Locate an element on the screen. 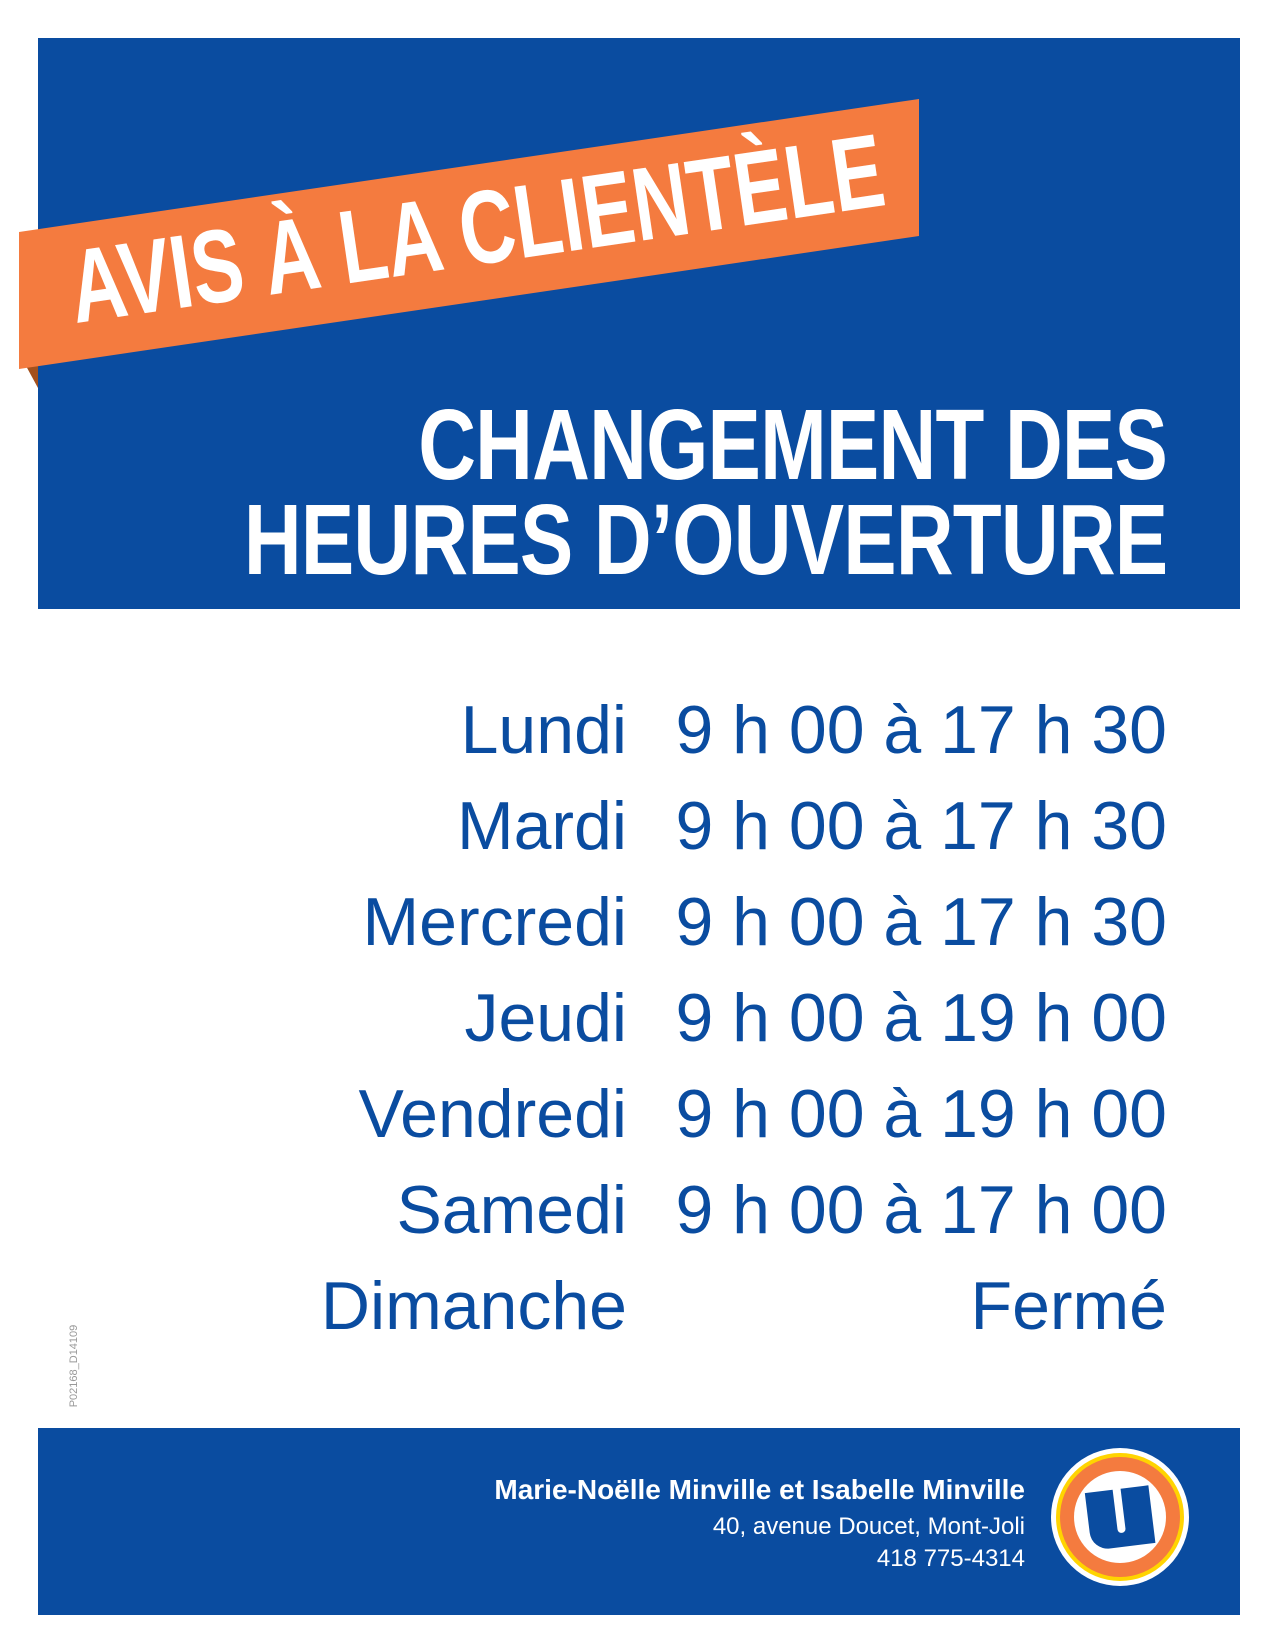  schedule-row: Samedi 9 h 00 à 17 h 00 is located at coordinates (637, 1210).